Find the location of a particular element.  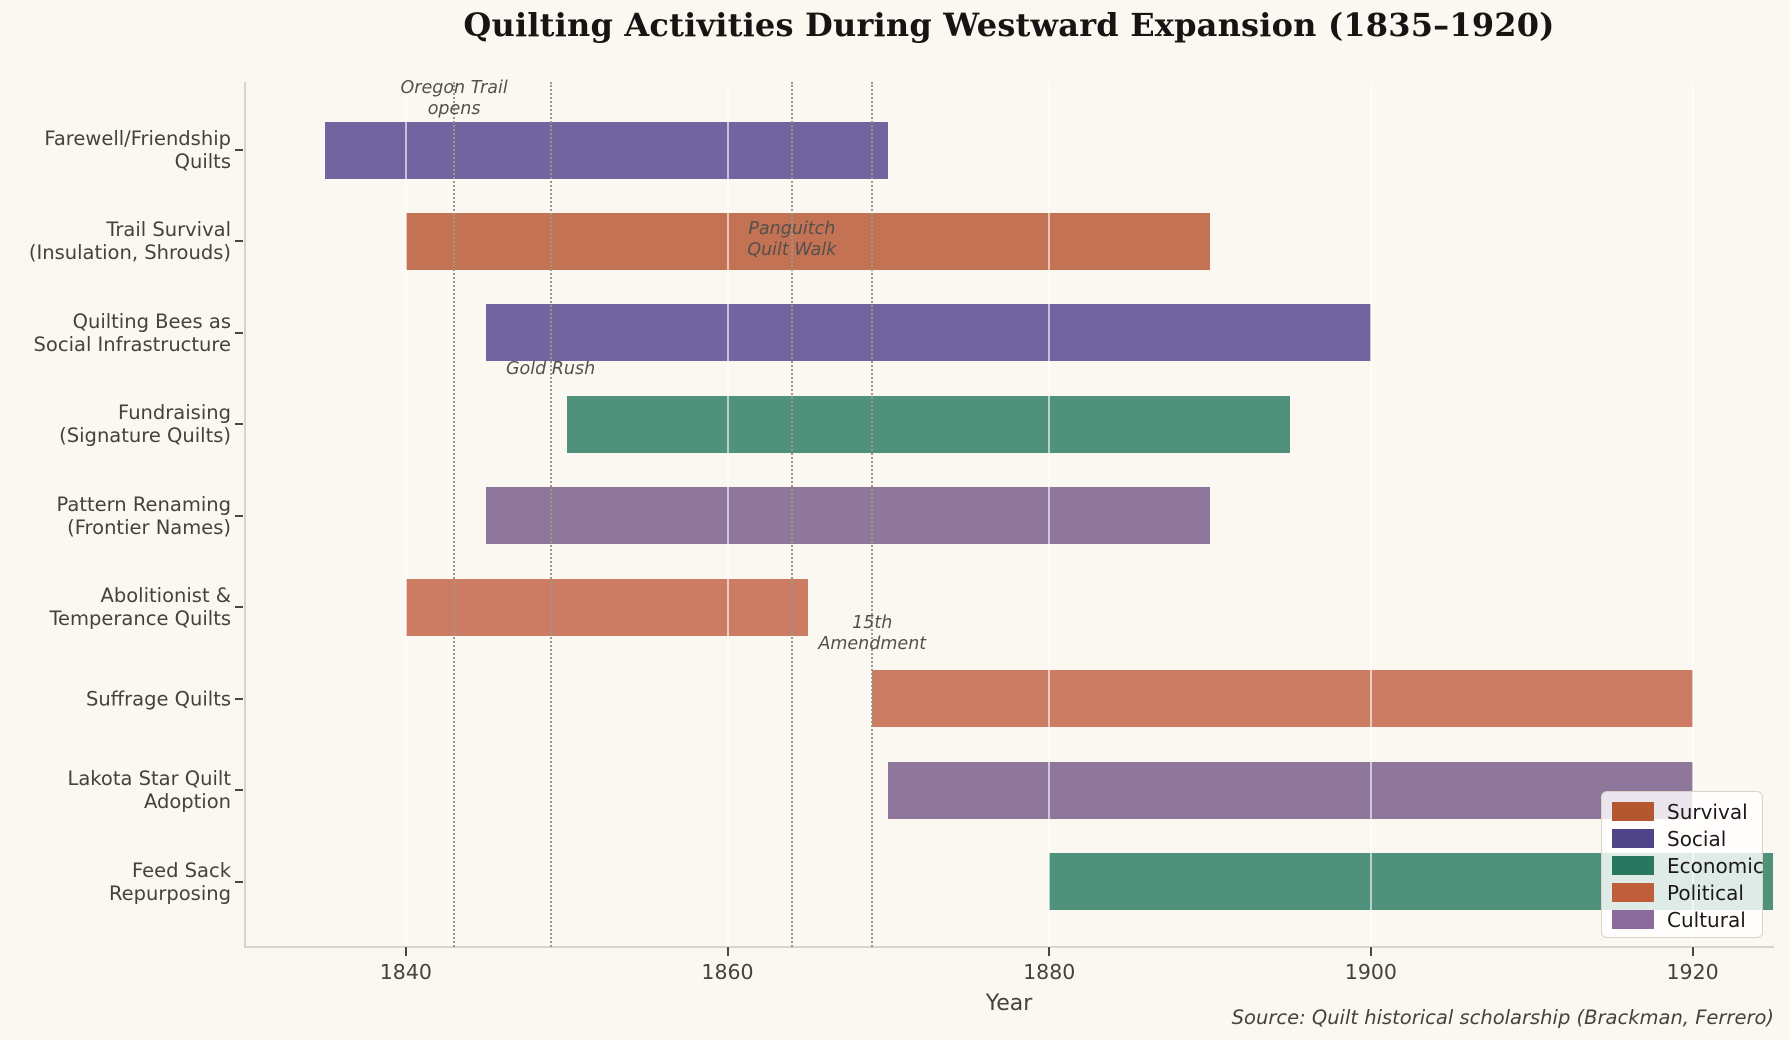

legend-item-political: Political is located at coordinates (1687, 892).